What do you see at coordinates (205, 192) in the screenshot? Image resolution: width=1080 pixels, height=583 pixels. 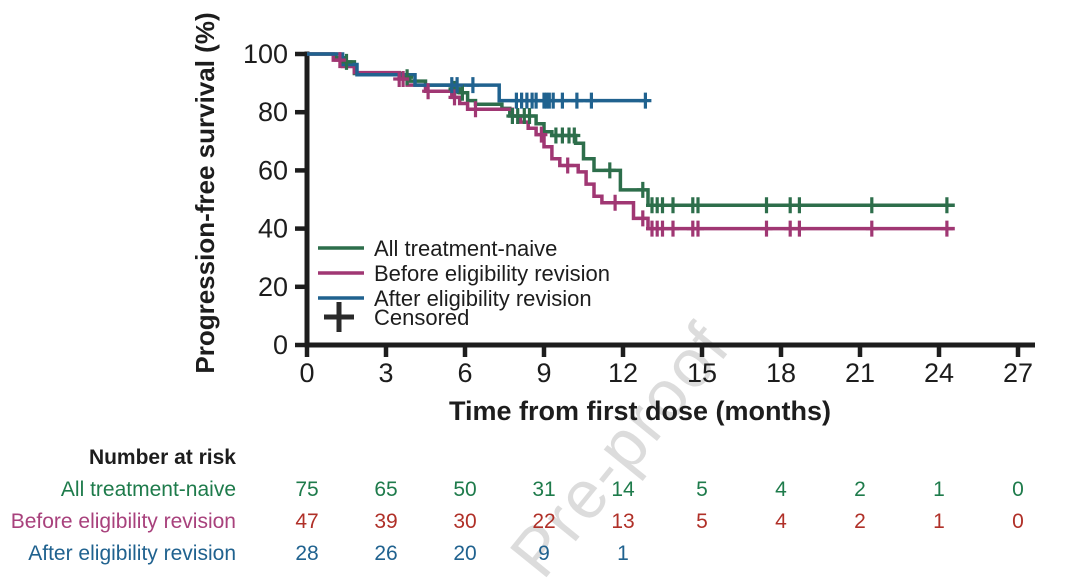 I see `y-axis-title: Progression-free survival (%)` at bounding box center [205, 192].